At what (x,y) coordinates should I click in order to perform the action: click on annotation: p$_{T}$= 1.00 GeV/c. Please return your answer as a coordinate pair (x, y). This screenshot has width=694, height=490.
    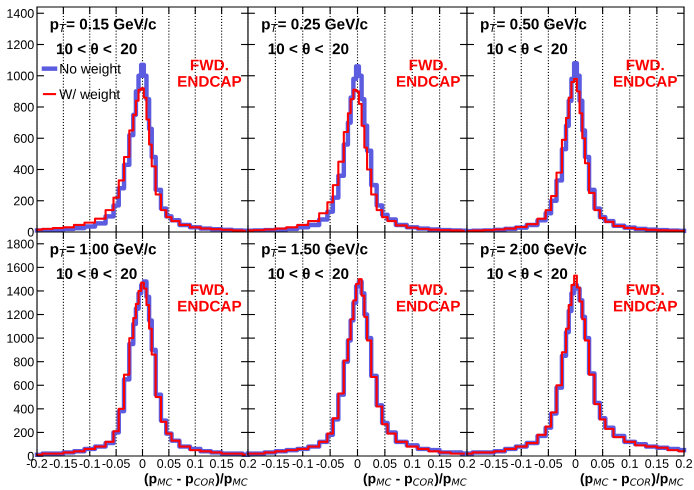
    Looking at the image, I should click on (103, 250).